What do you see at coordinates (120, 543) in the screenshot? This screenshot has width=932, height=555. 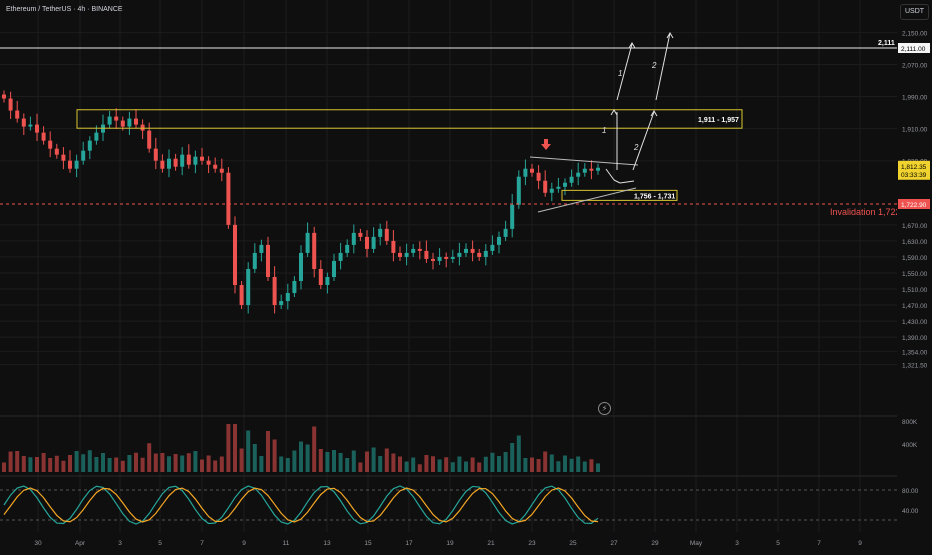 I see `x-tick-label: 3` at bounding box center [120, 543].